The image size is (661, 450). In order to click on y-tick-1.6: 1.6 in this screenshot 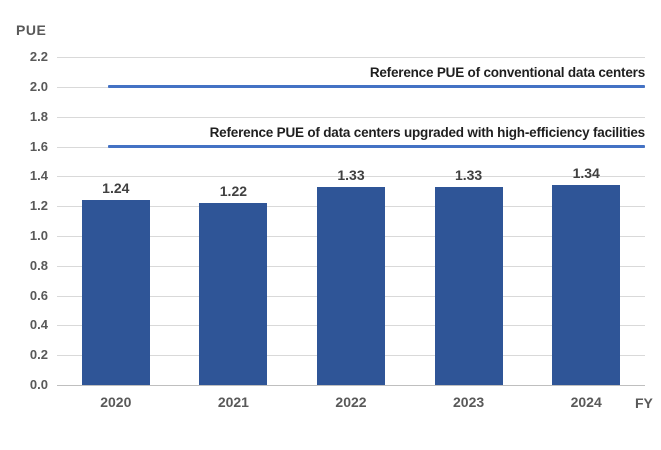, I will do `click(38, 146)`.